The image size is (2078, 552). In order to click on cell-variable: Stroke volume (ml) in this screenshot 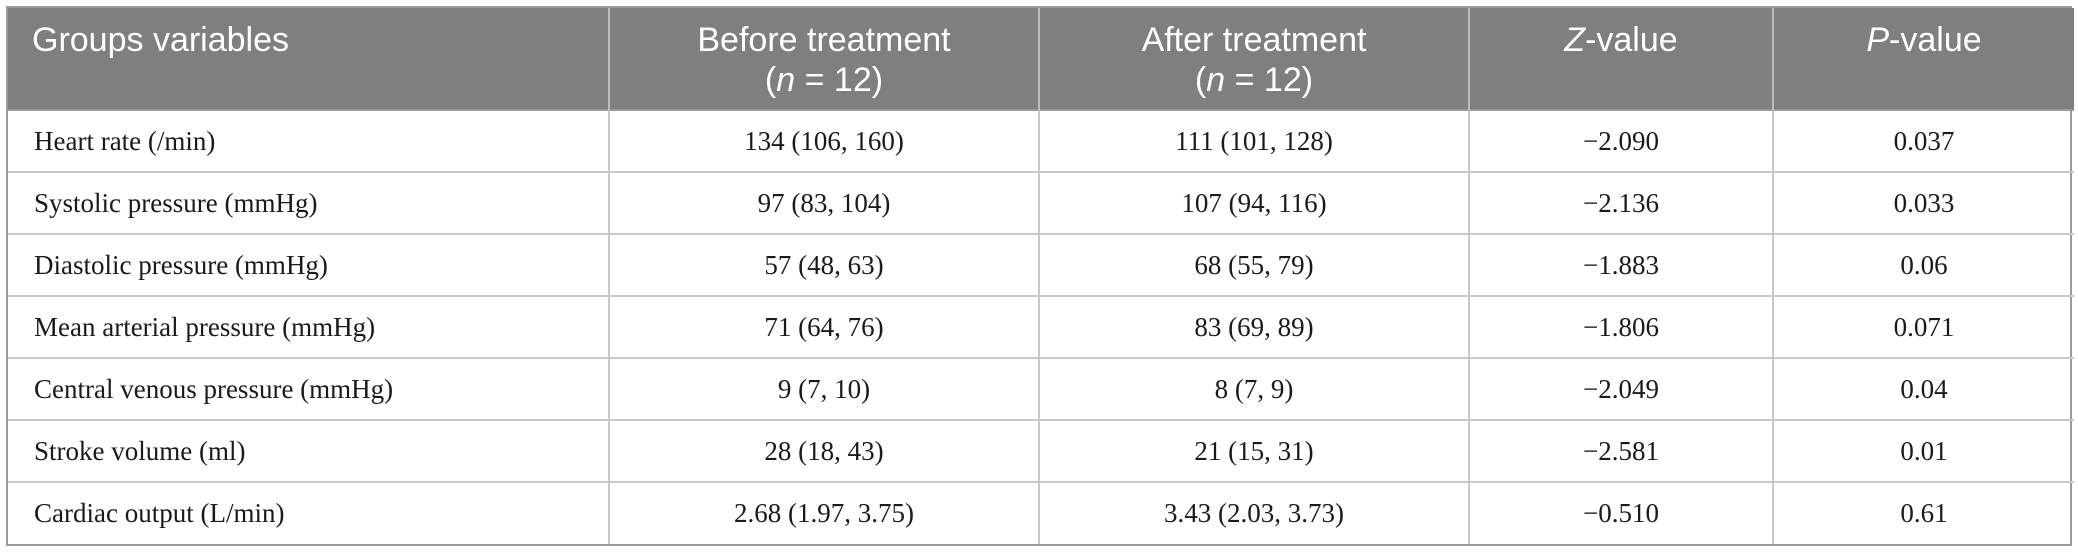, I will do `click(308, 450)`.